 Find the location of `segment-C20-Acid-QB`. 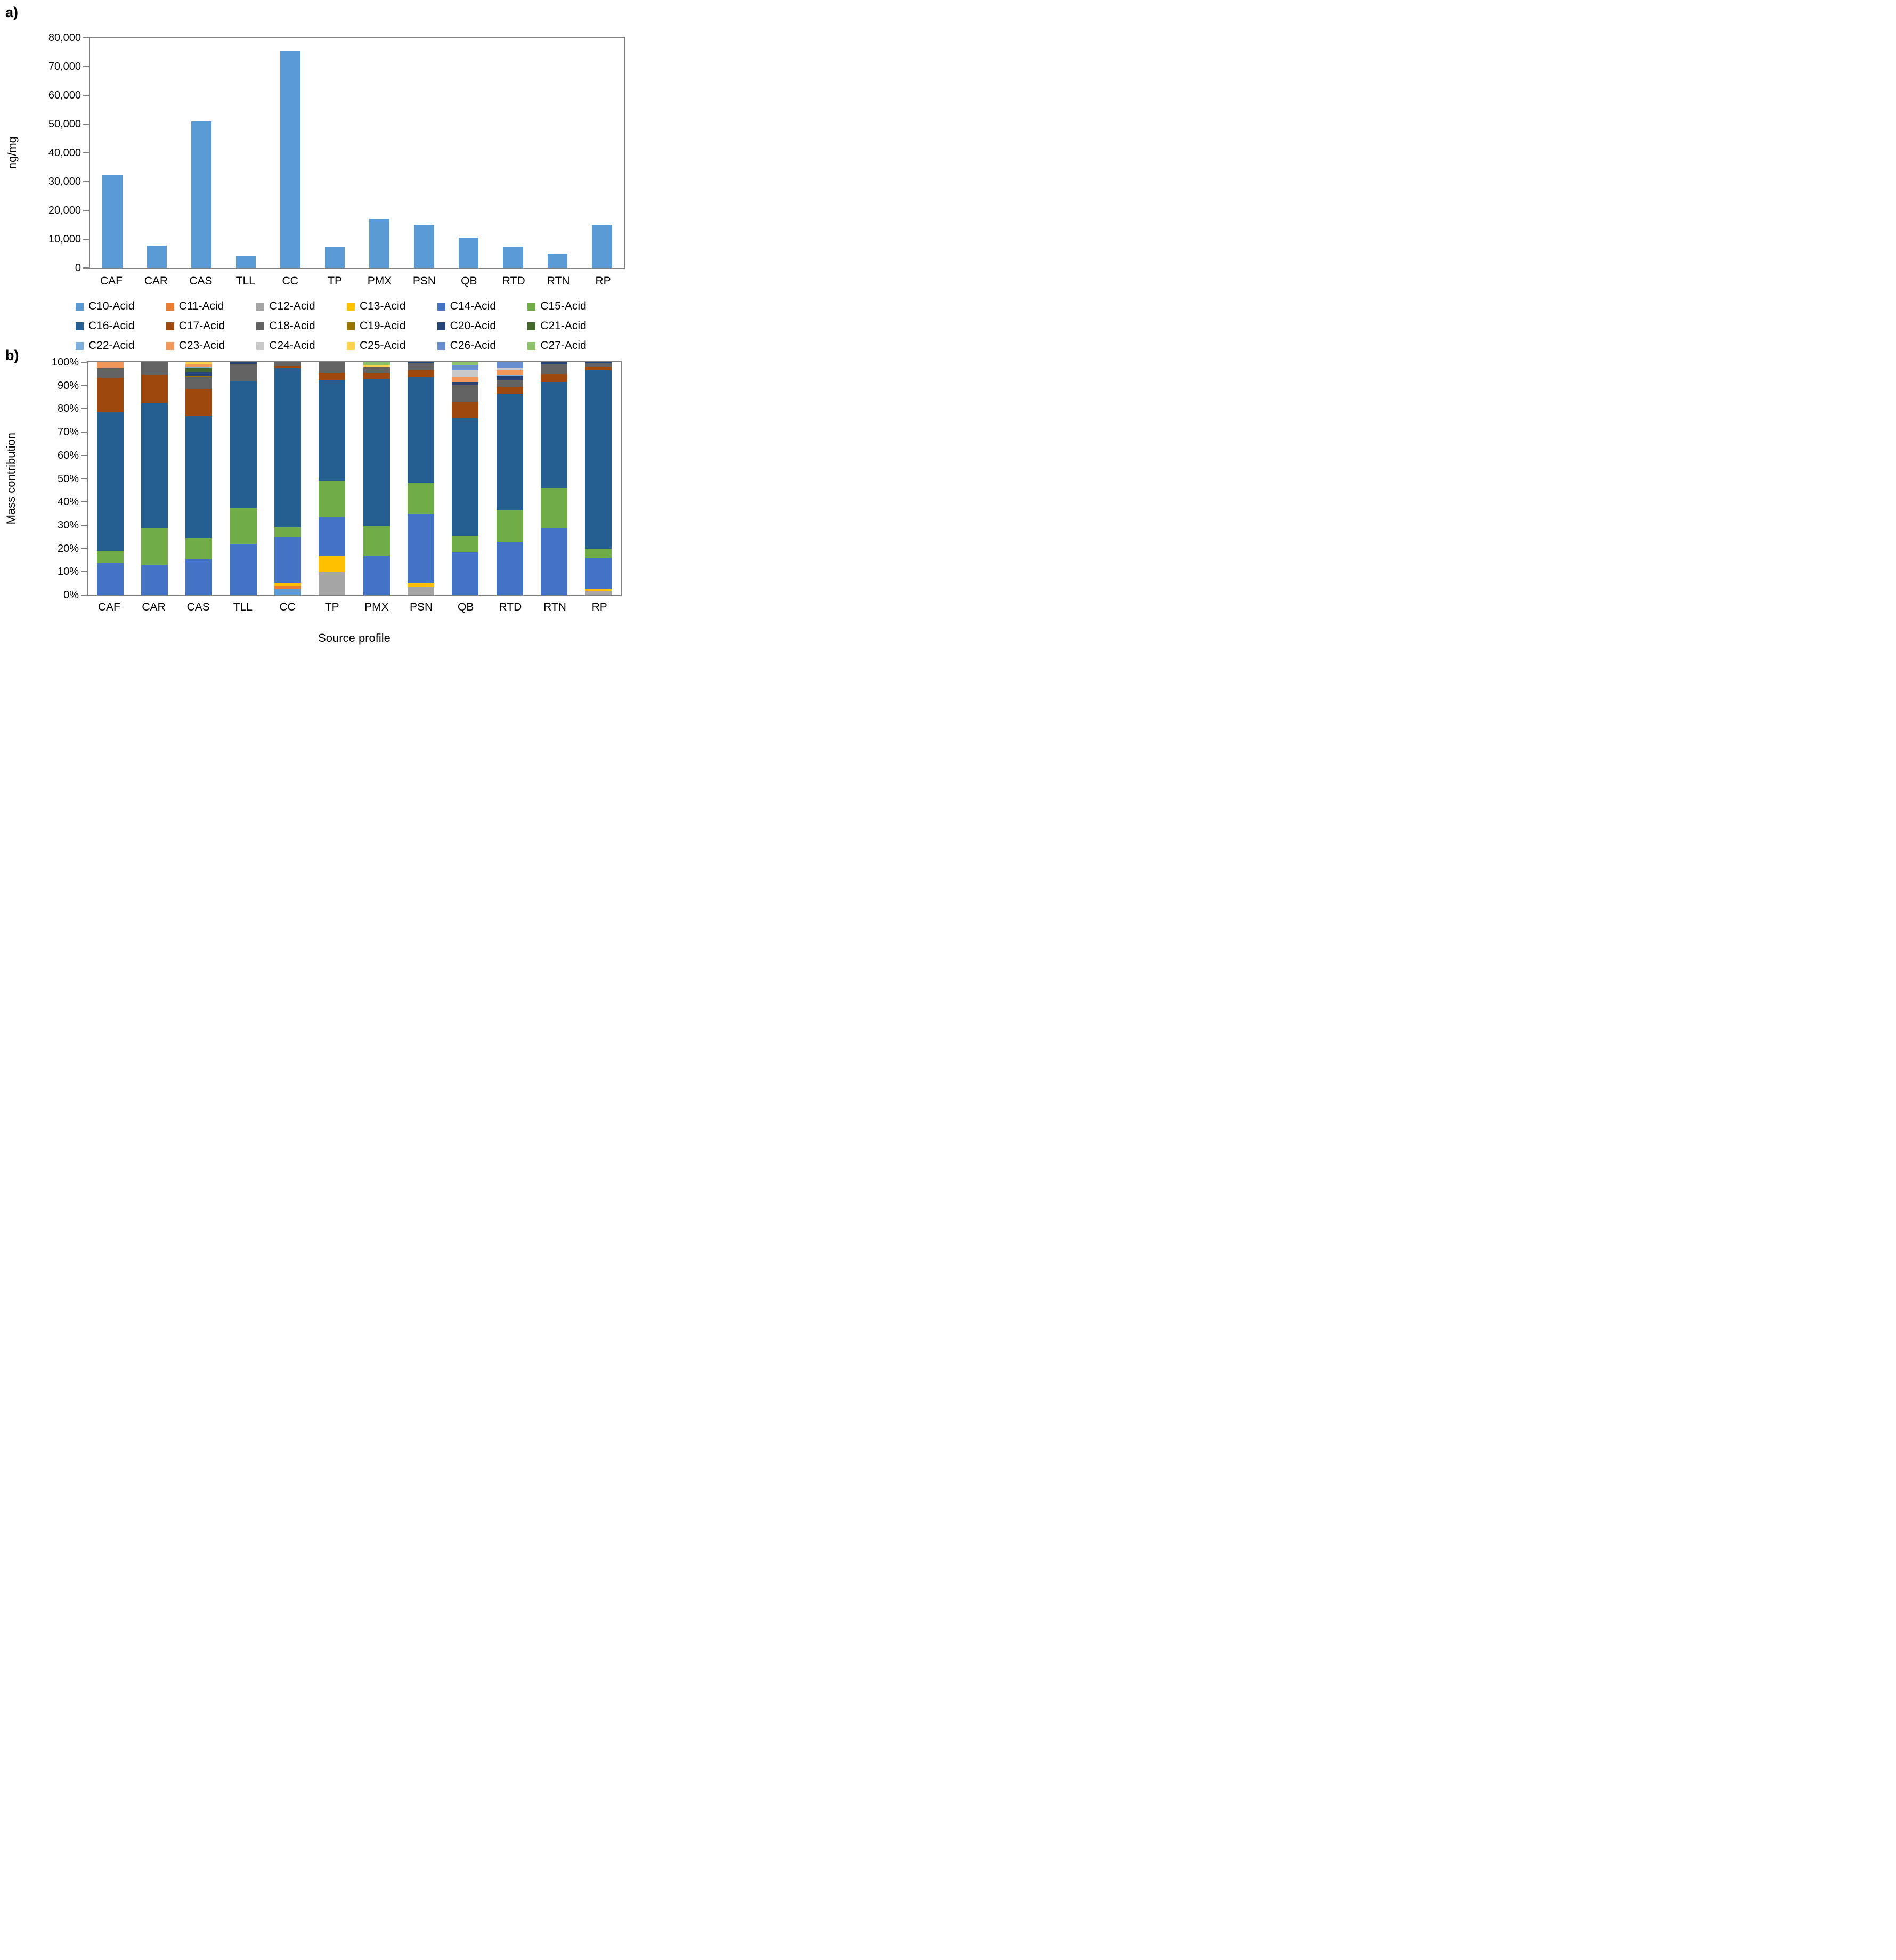

segment-C20-Acid-QB is located at coordinates (466, 383).